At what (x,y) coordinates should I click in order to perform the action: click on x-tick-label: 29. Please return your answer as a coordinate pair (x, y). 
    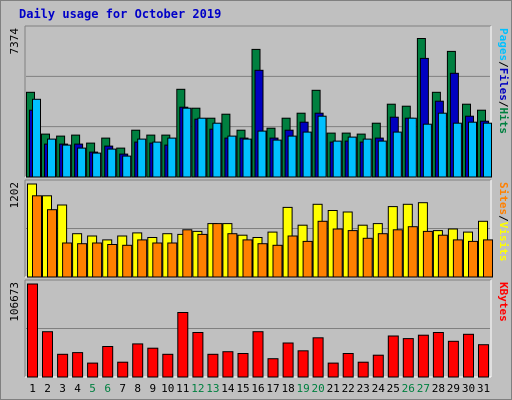
    Looking at the image, I should click on (453, 388).